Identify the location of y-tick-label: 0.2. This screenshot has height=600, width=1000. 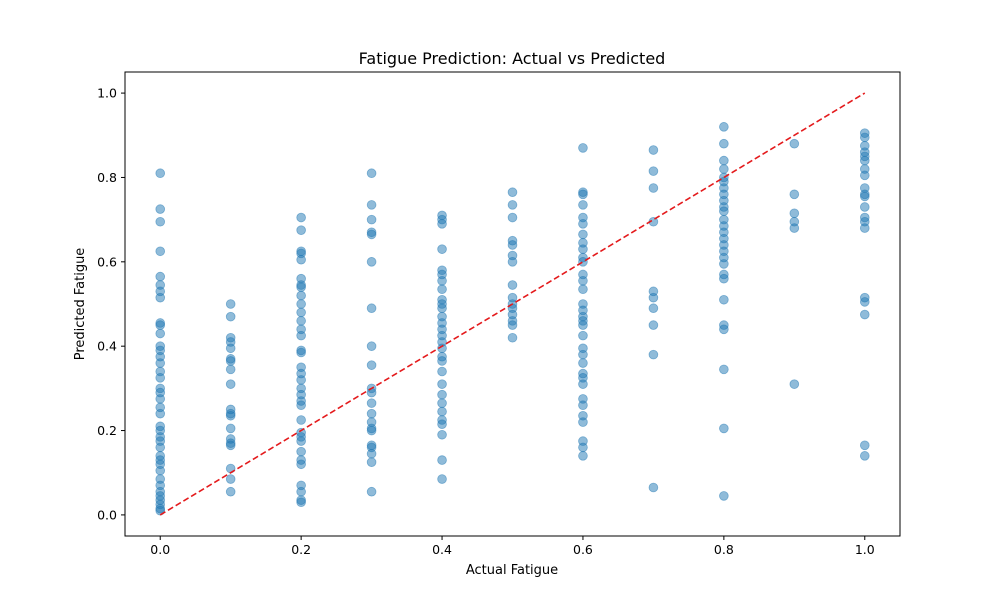
(107, 430).